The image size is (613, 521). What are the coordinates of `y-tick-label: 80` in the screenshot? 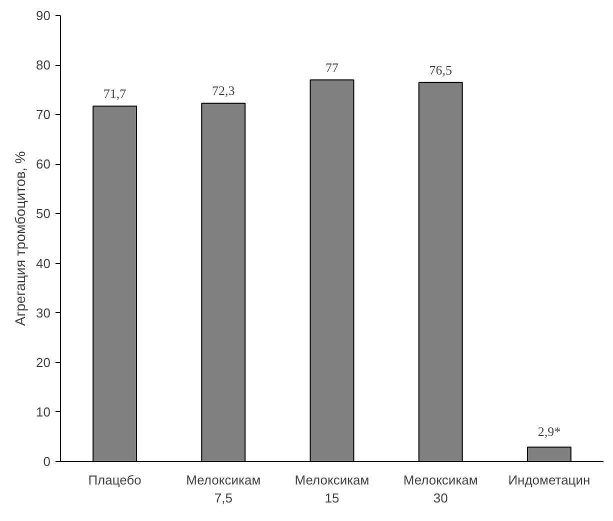 It's located at (43, 65).